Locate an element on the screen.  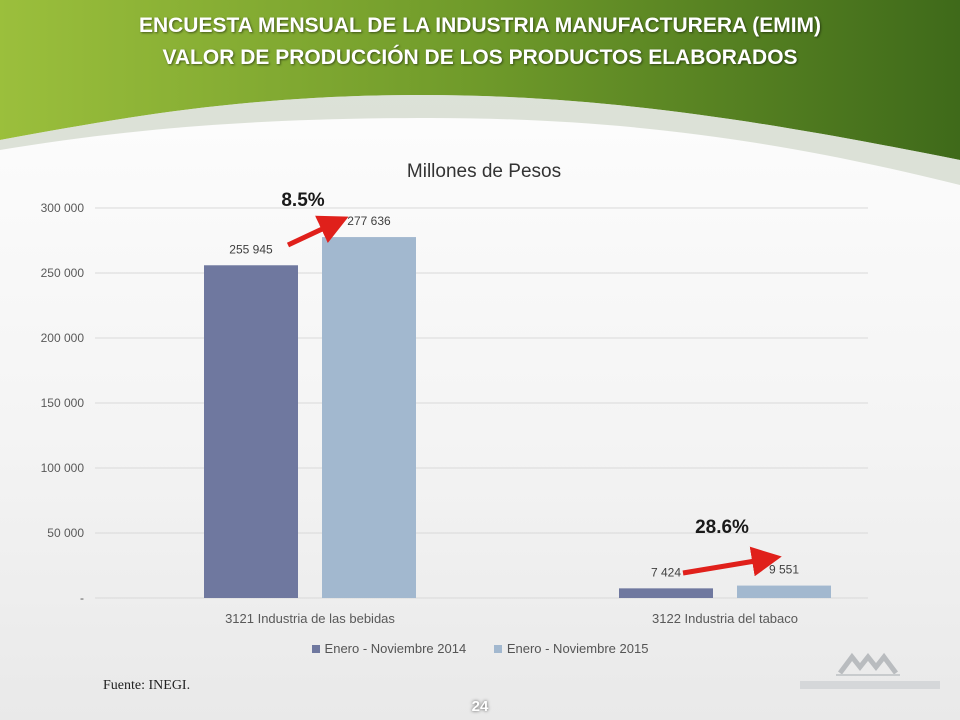
data-label: 255 945 is located at coordinates (251, 249).